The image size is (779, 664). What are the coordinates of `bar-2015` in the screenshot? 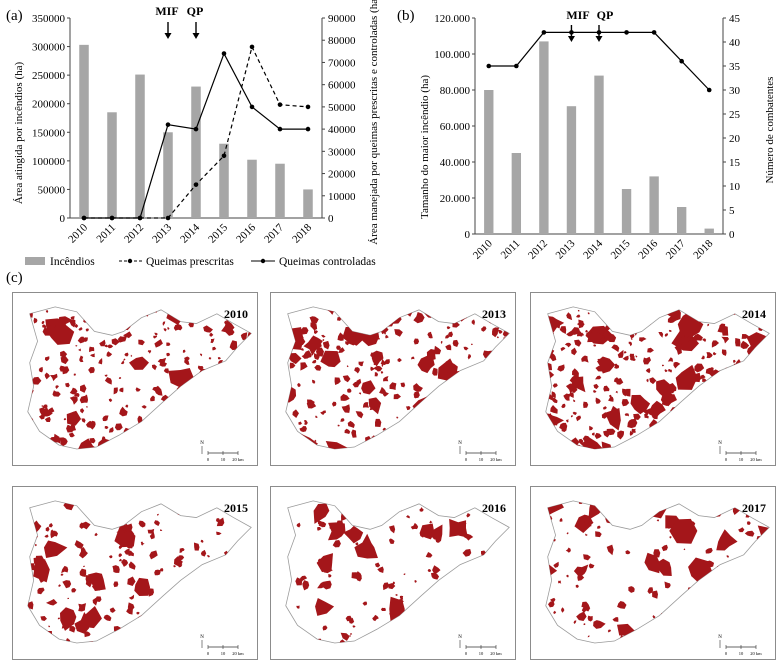 It's located at (626, 211).